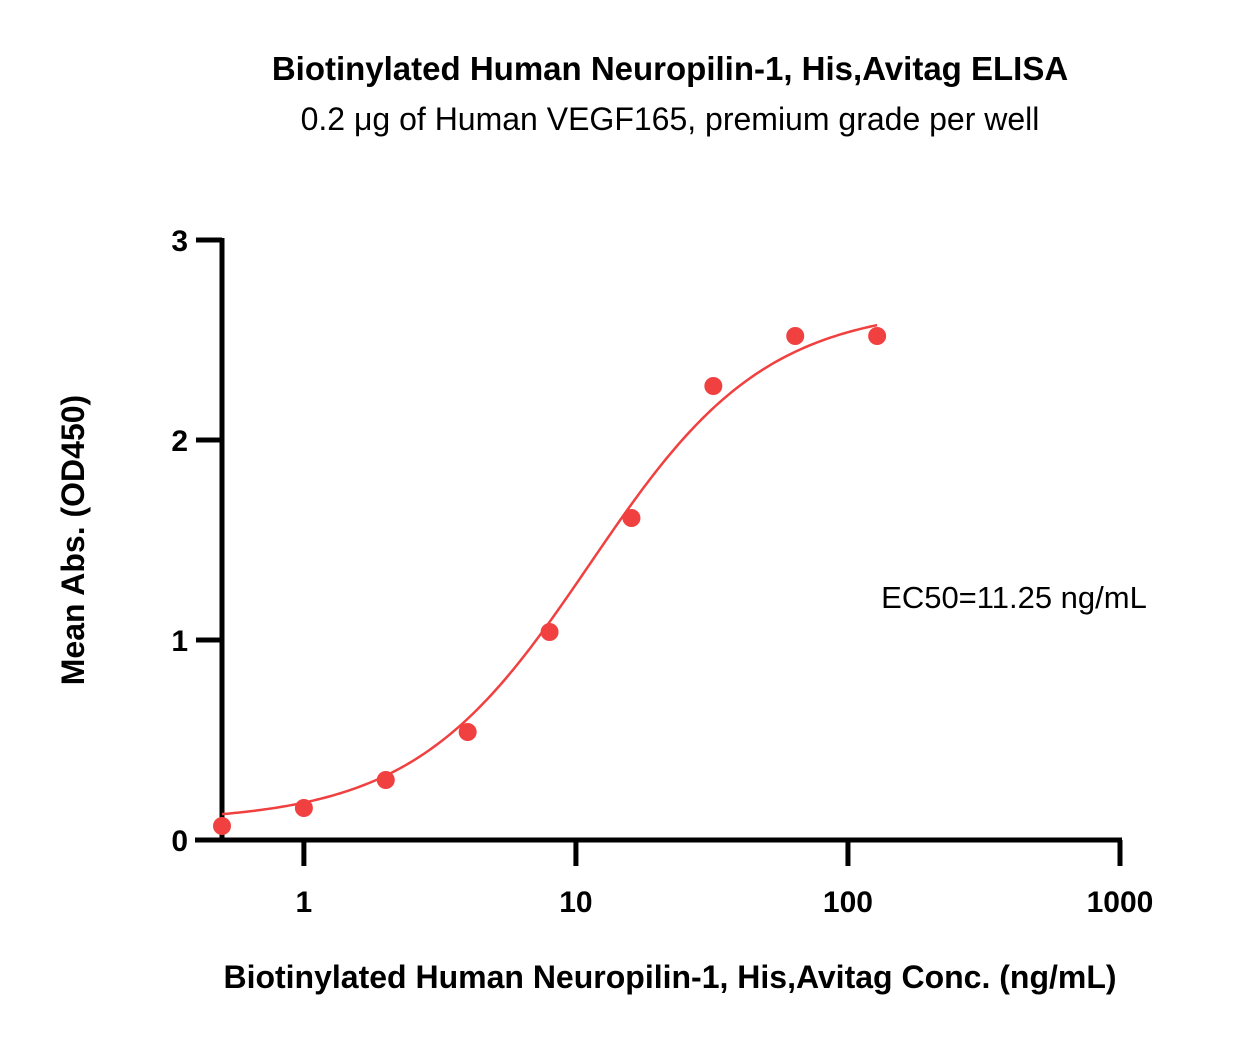 The width and height of the screenshot is (1245, 1049). What do you see at coordinates (848, 902) in the screenshot?
I see `x-tick-label: 100` at bounding box center [848, 902].